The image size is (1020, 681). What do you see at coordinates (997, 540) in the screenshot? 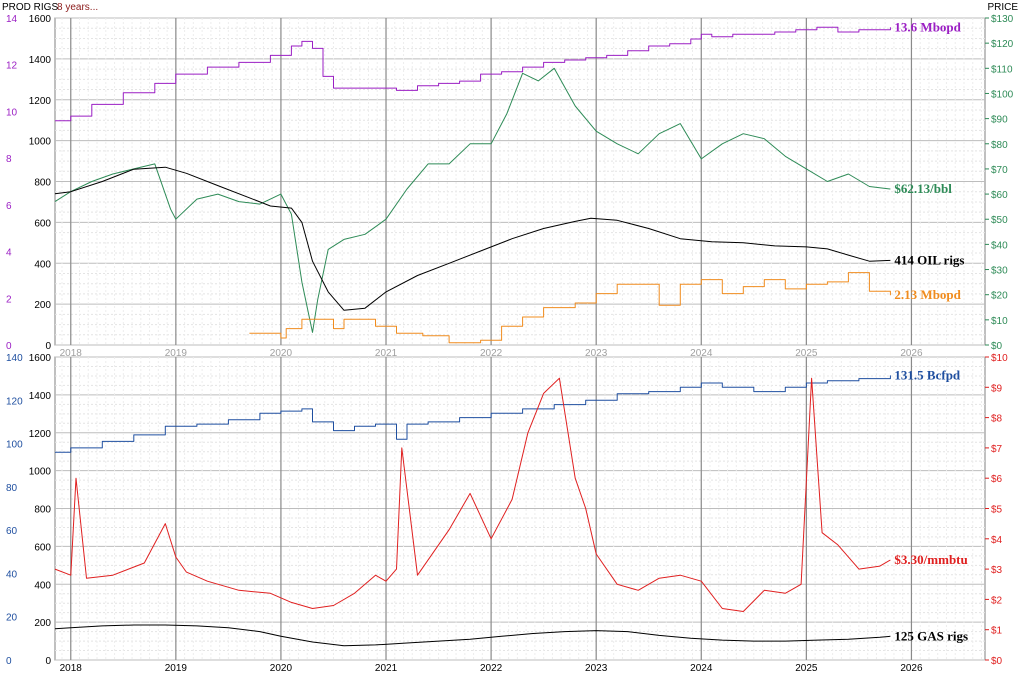
I see `gas-price-tick-label: $4` at bounding box center [997, 540].